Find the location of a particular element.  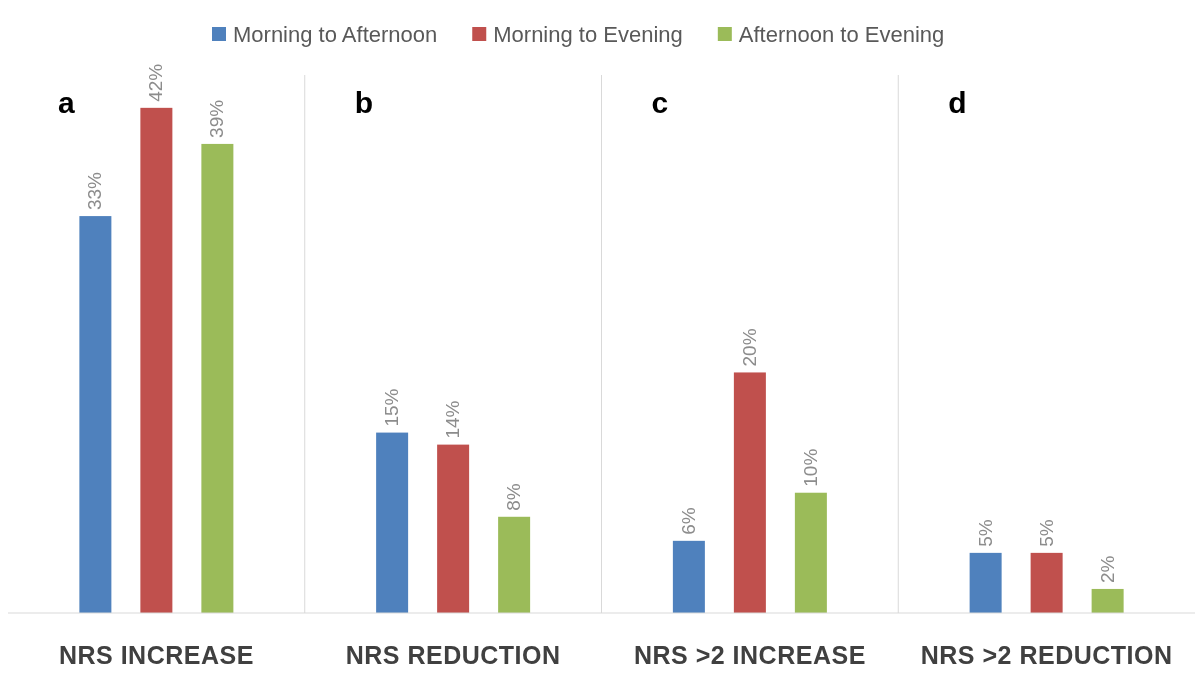

legend-label: Morning to Evening is located at coordinates (588, 34).